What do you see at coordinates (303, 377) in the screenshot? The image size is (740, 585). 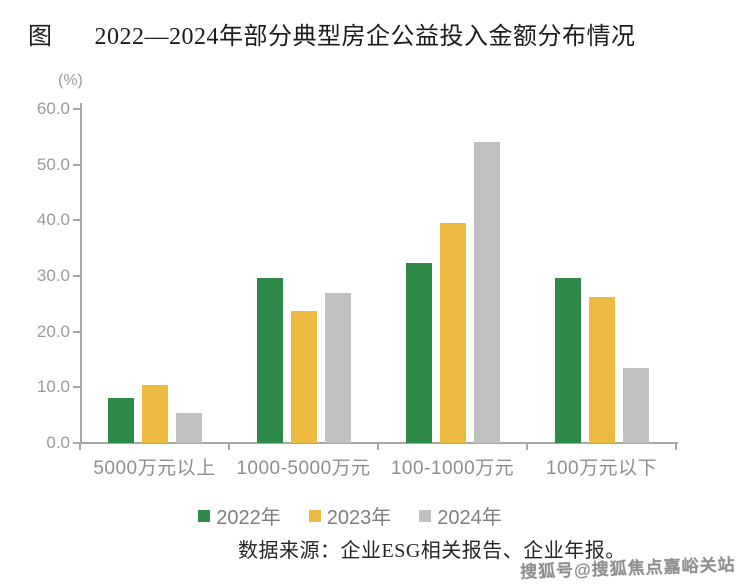 I see `bar-2023年-1000-5000万元` at bounding box center [303, 377].